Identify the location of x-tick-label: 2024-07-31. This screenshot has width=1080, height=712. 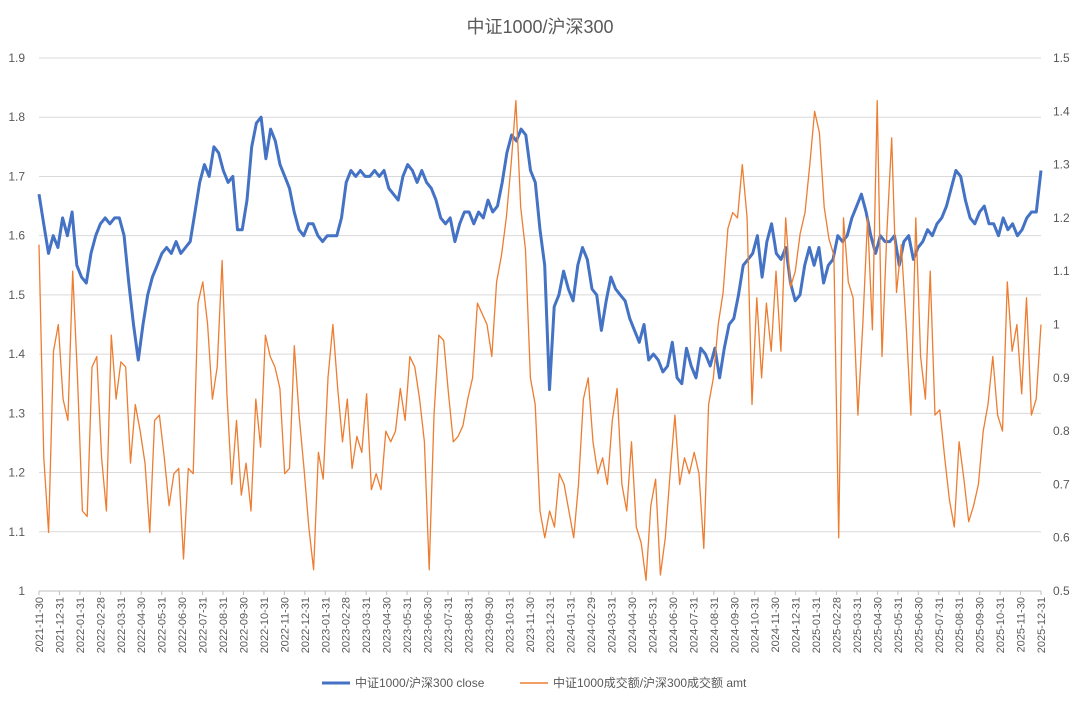
(694, 625).